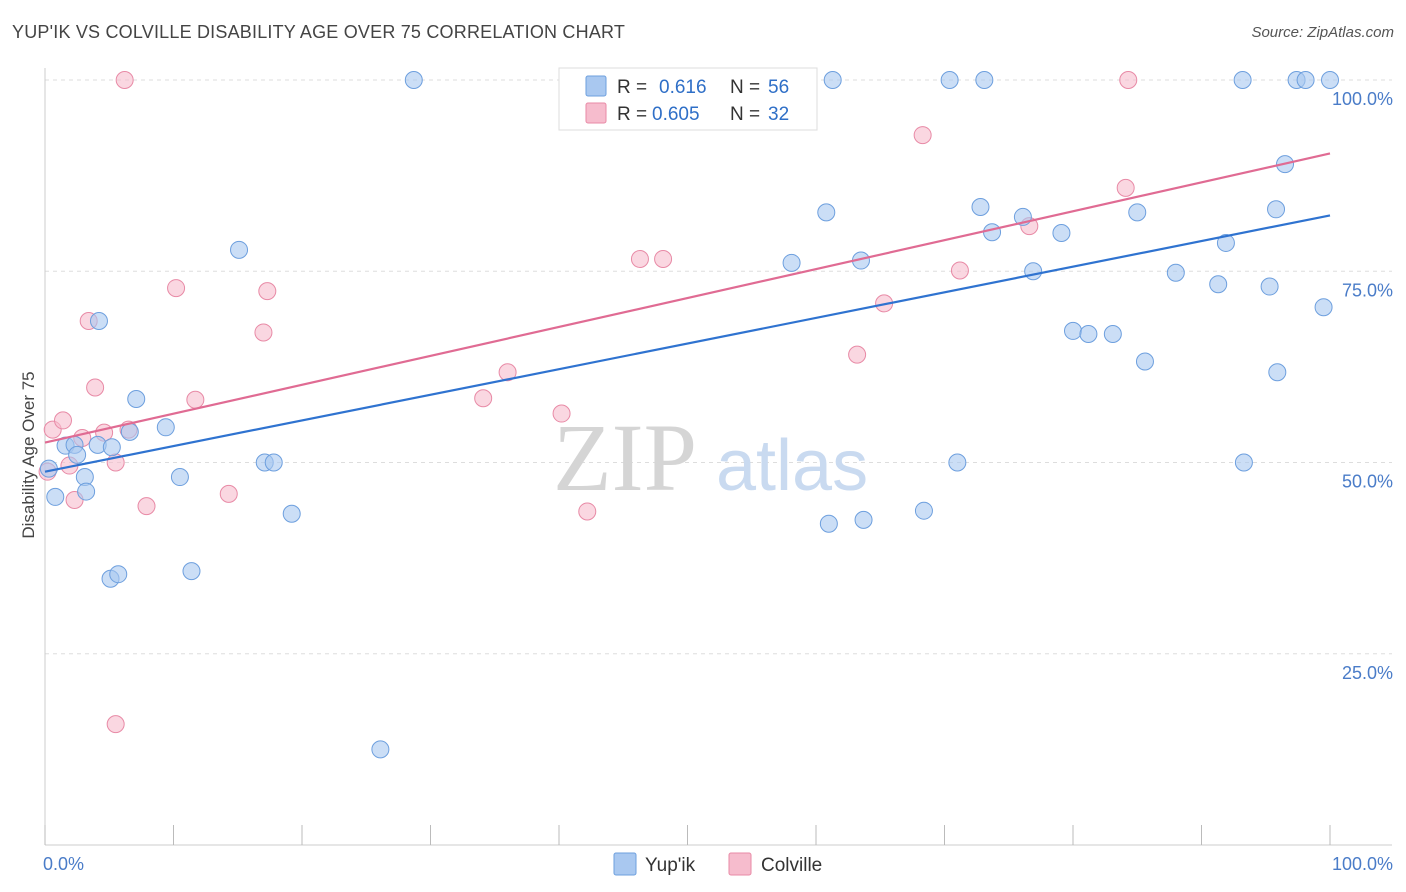 The height and width of the screenshot is (892, 1406). Describe the element at coordinates (1362, 386) in the screenshot. I see `y-tick-labels: 100.0% 75.0% 50.0% 25.0%` at that location.